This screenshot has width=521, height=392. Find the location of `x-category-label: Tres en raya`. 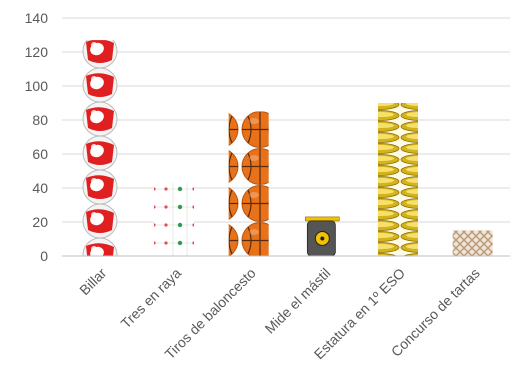

x-category-label: Tres en raya is located at coordinates (151, 298).